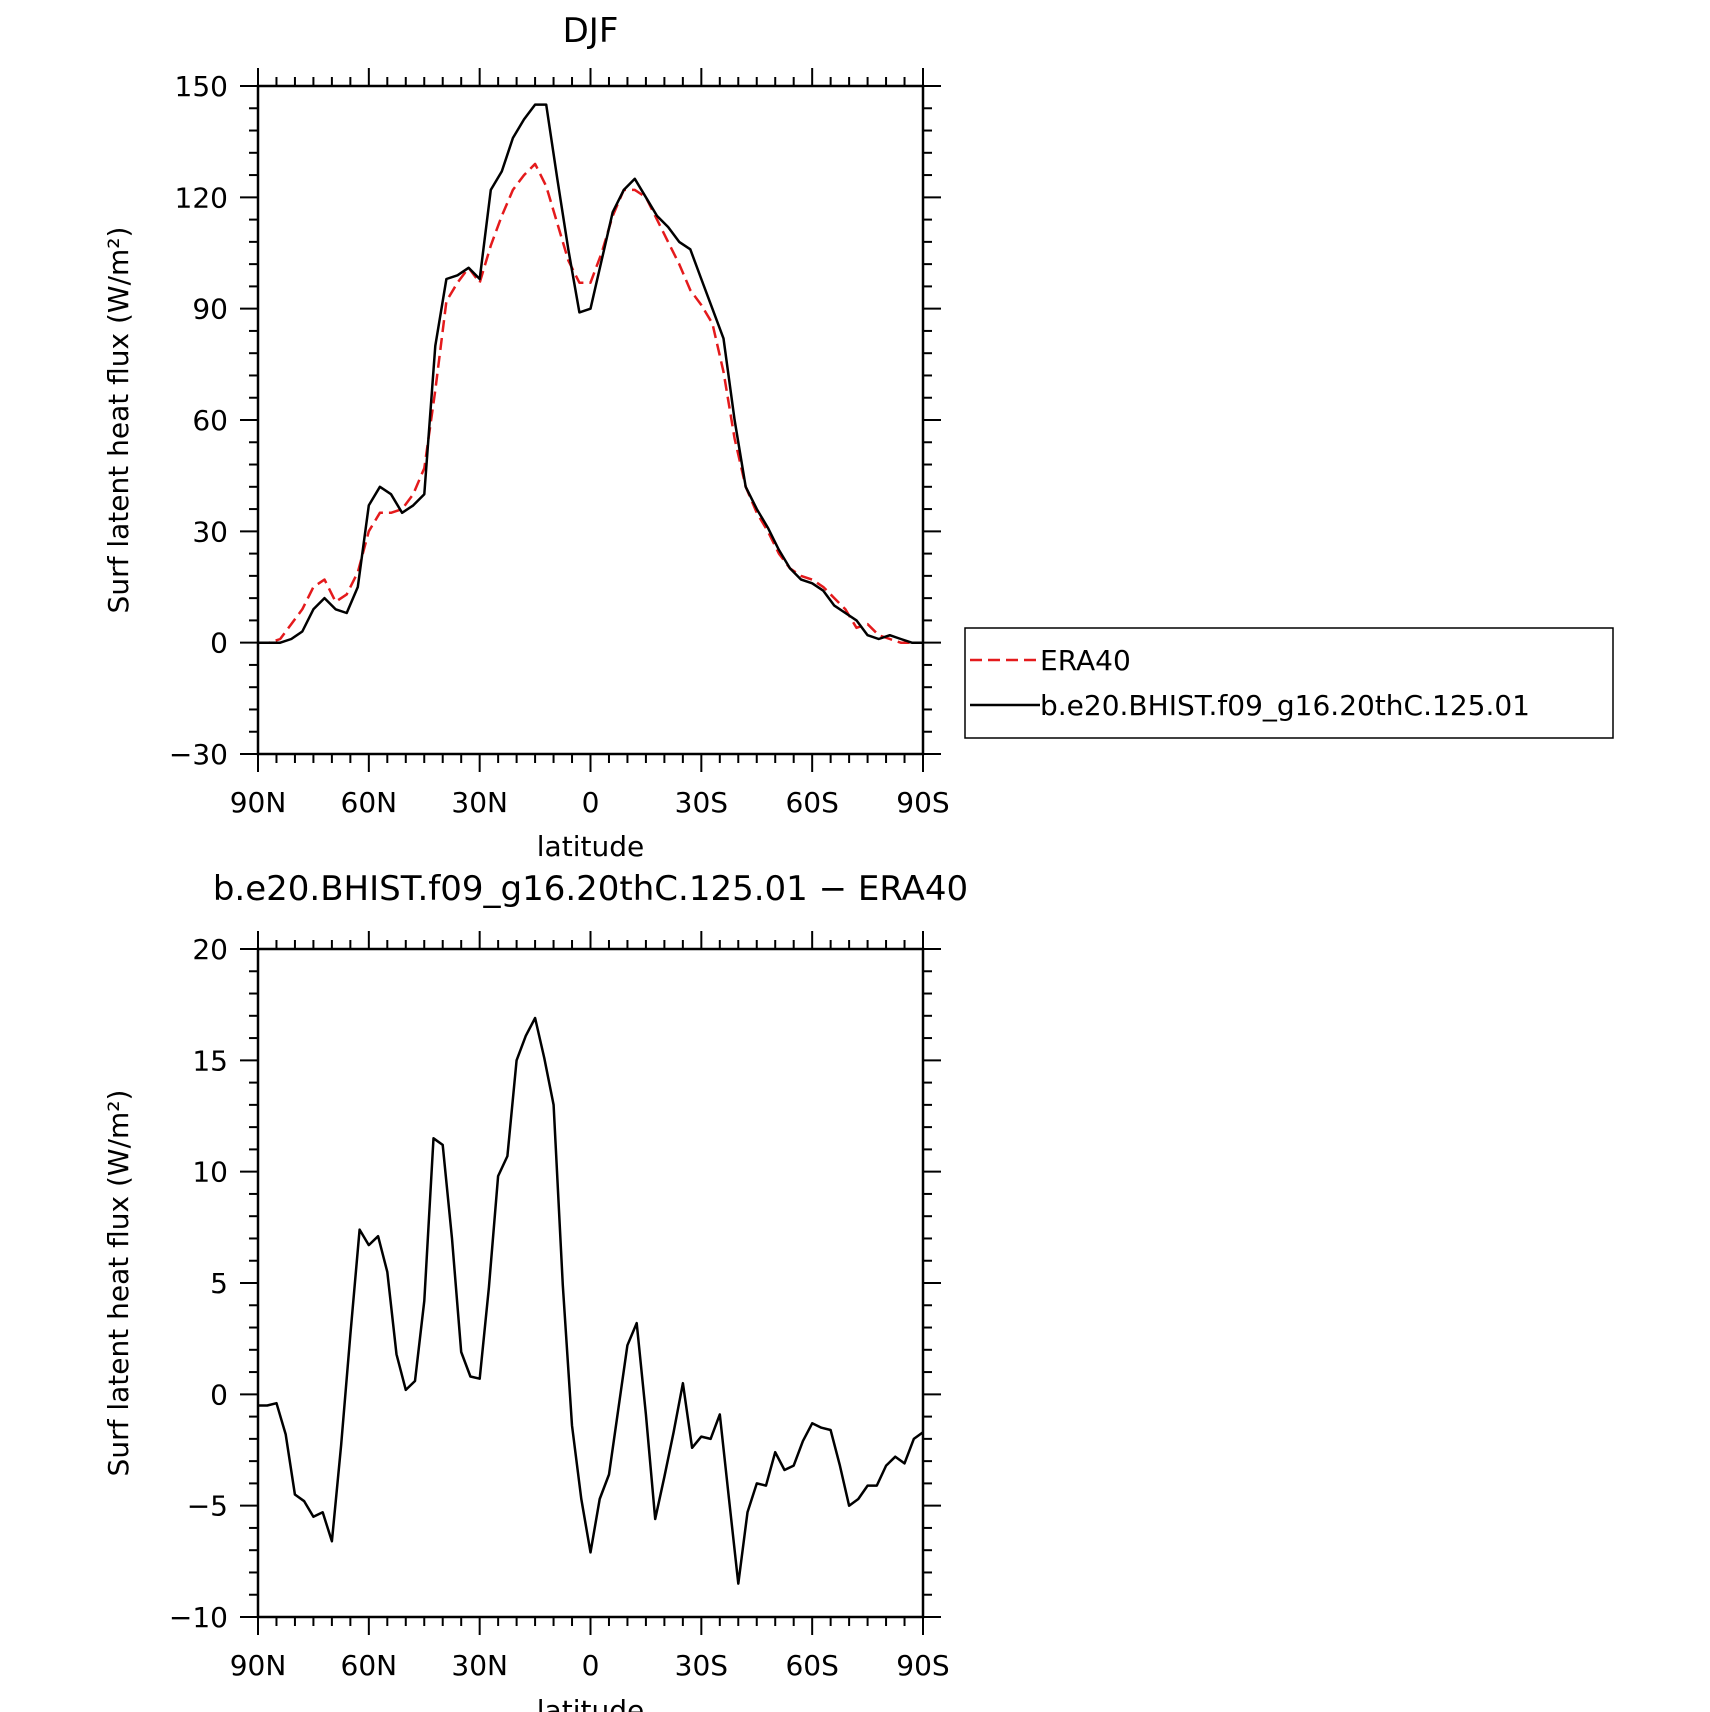  I want to click on y-tick-label: 30, so click(210, 531).